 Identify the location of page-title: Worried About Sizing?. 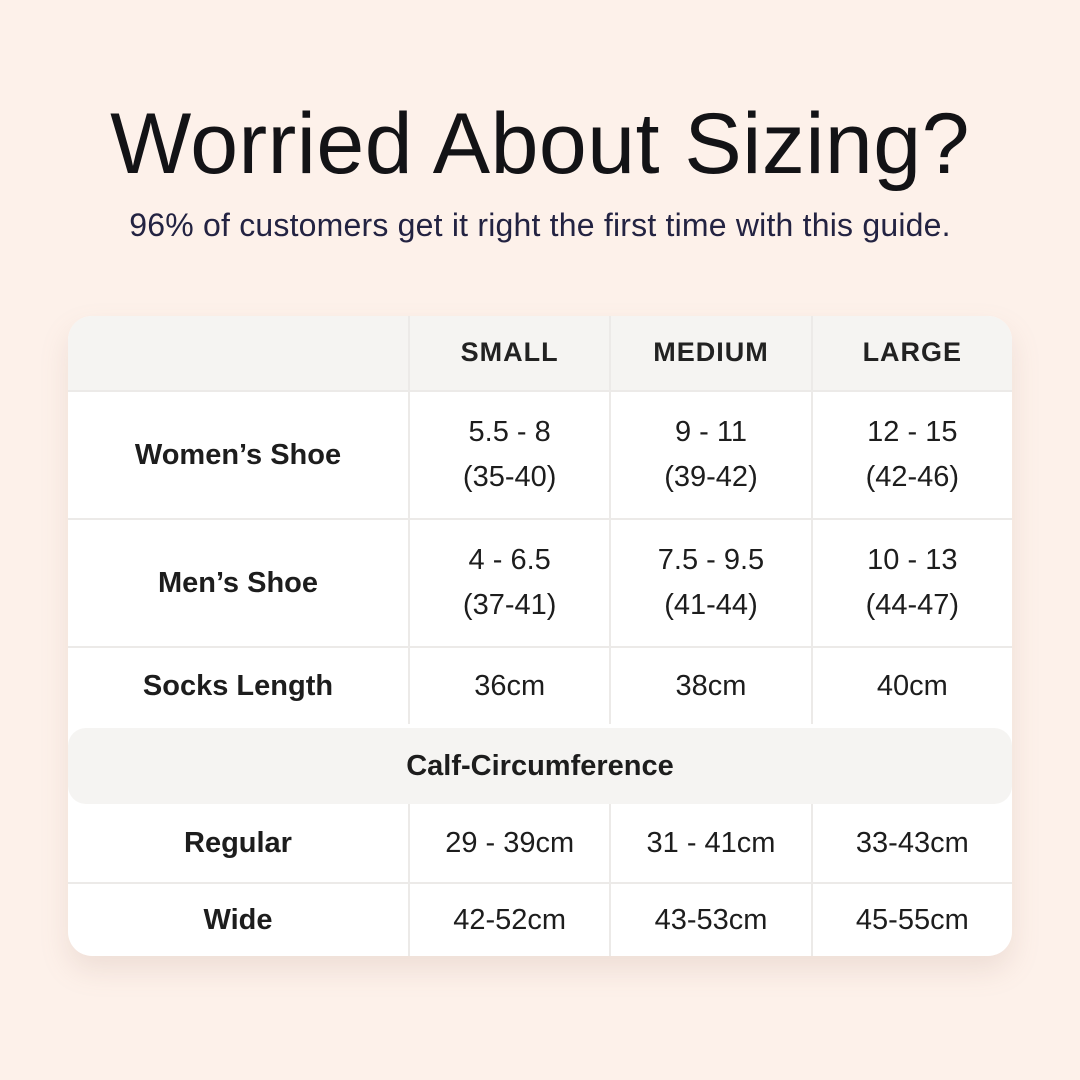
(540, 144).